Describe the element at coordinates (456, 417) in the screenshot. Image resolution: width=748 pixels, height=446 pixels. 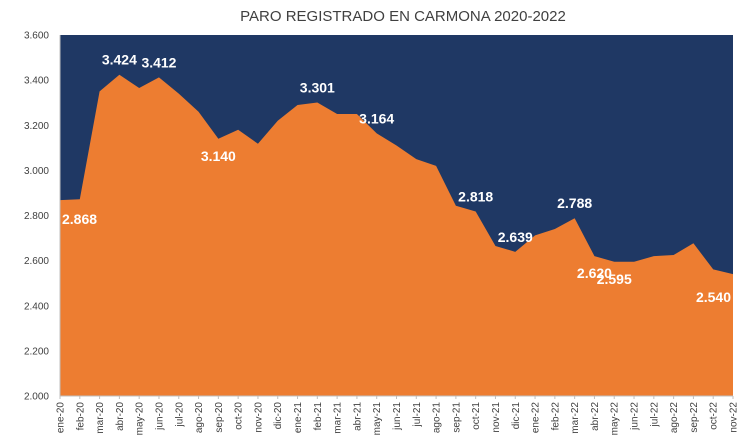
I see `x-tick-label: sep-21` at that location.